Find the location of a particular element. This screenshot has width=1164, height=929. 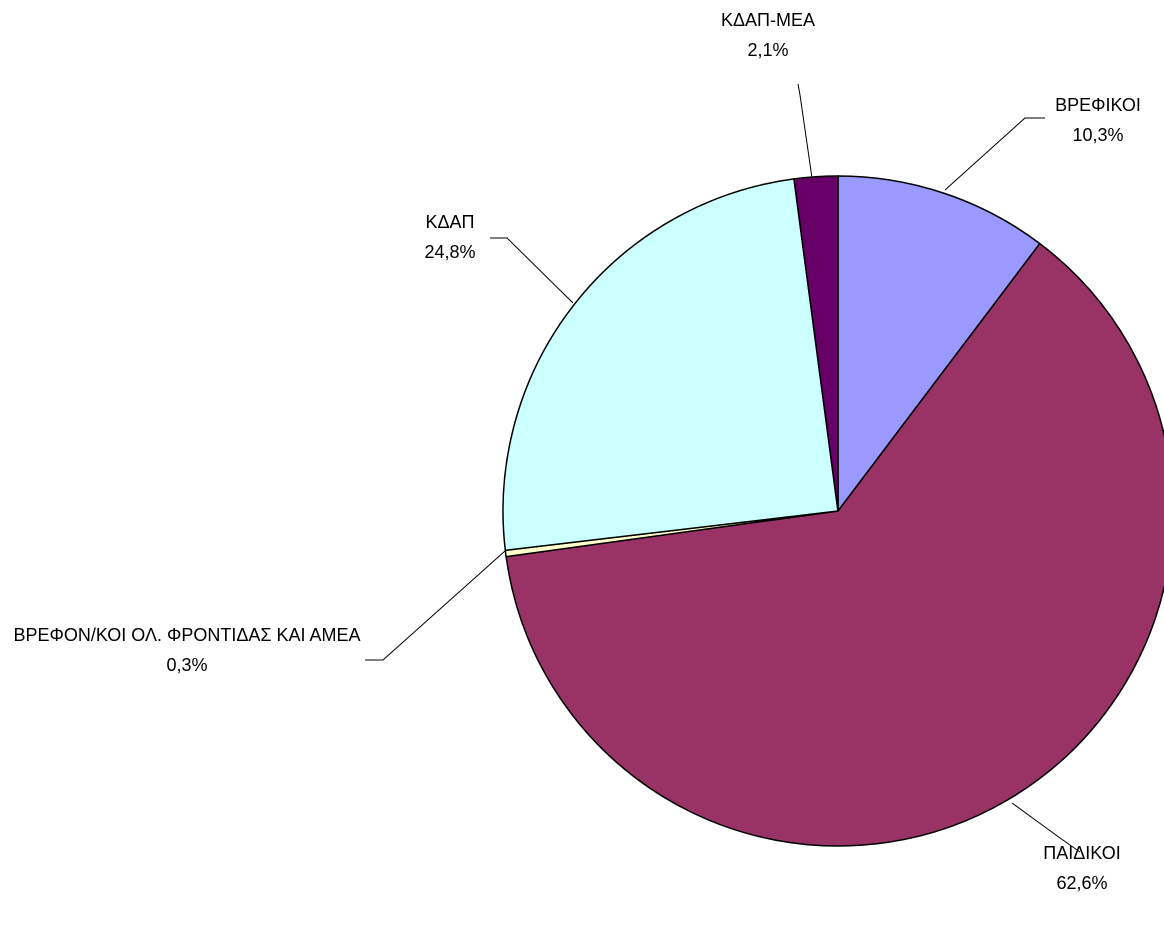

slice-label: ΒΡΕΦΟΝ/ΚΟΙ ΟΛ. ΦΡΟΝΤΙΔΑΣ ΚΑΙ ΑΜΕΑ 0,3% is located at coordinates (187, 650).